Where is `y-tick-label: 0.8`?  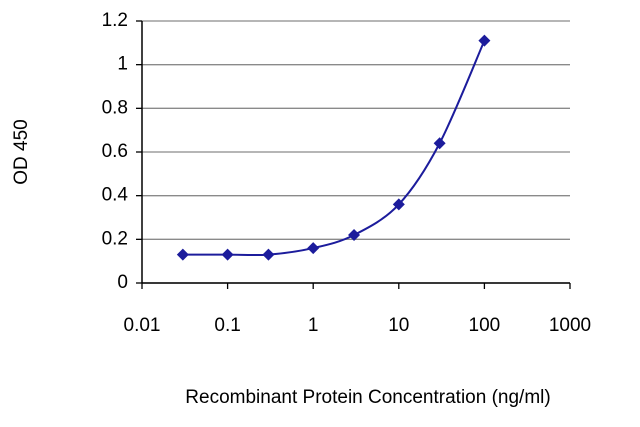 y-tick-label: 0.8 is located at coordinates (115, 107).